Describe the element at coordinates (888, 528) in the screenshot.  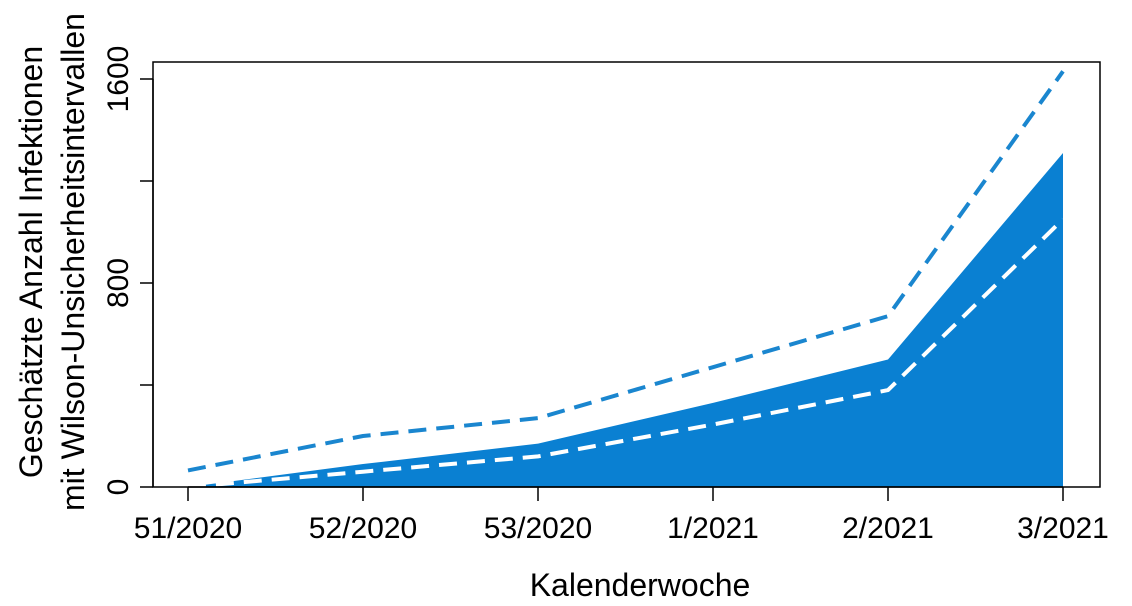
I see `x-tick-label: 2/2021` at that location.